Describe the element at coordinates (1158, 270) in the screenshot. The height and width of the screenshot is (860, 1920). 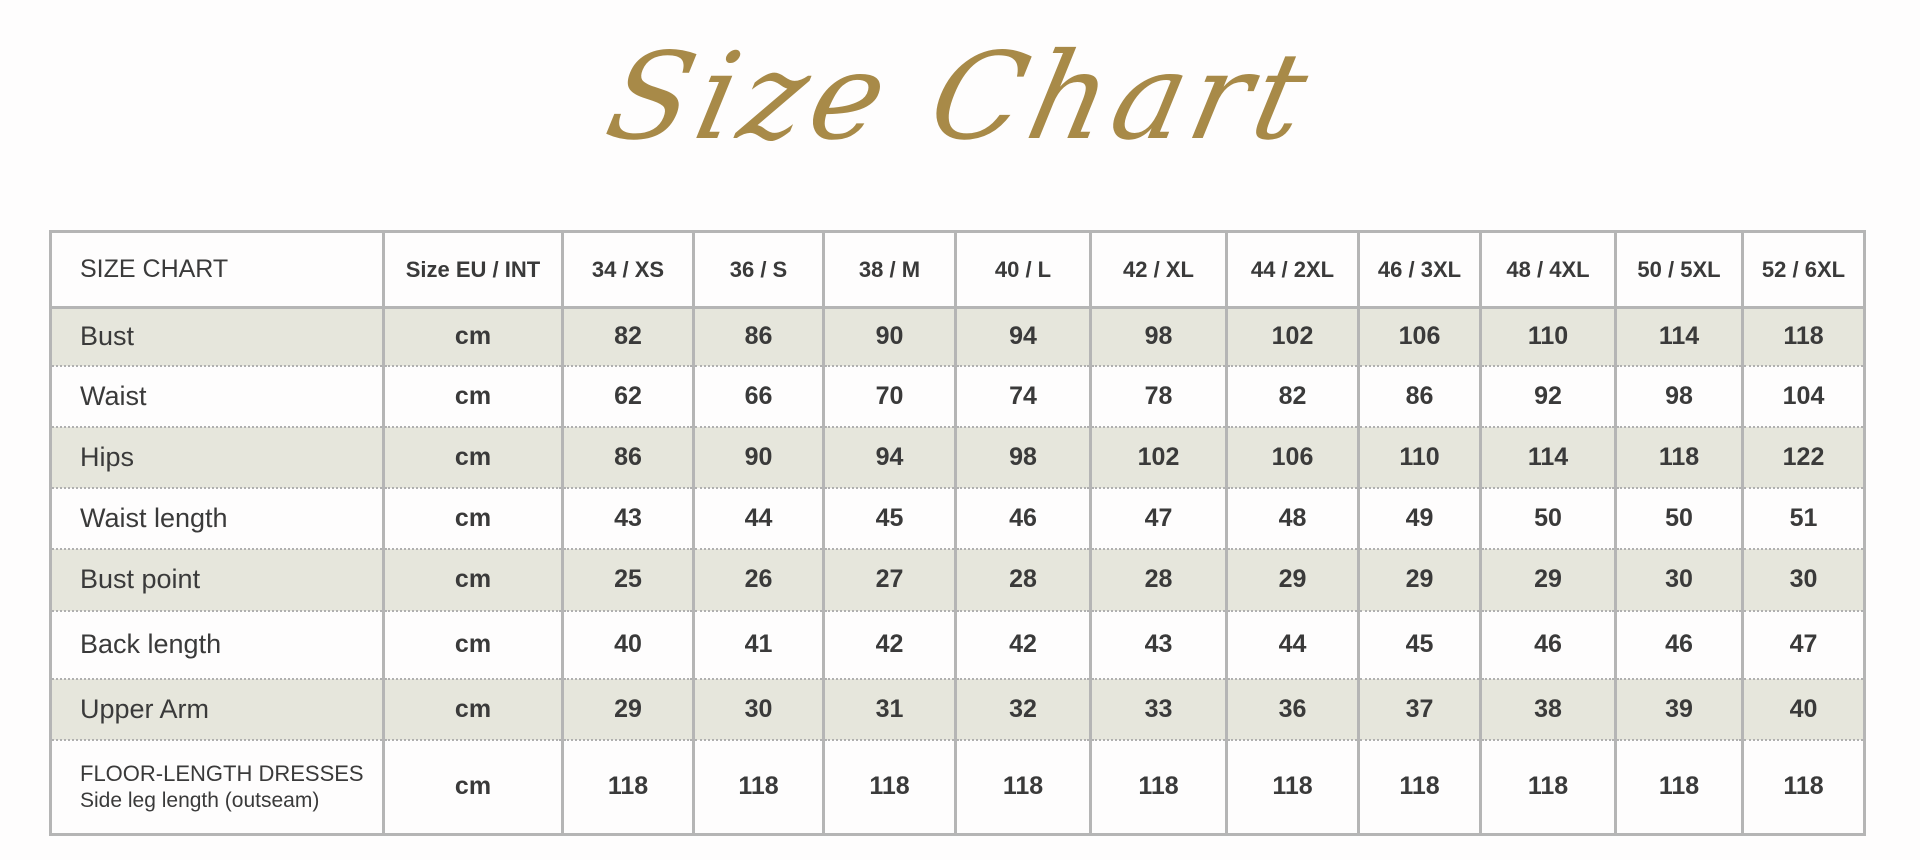
I see `size-column-header: 42 / XL` at that location.